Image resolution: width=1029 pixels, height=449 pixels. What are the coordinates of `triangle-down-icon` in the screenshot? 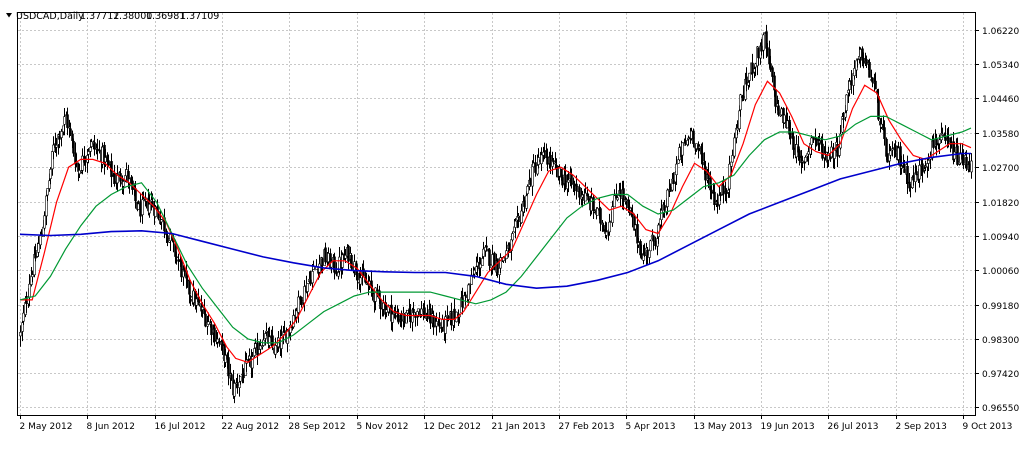 It's located at (9, 15).